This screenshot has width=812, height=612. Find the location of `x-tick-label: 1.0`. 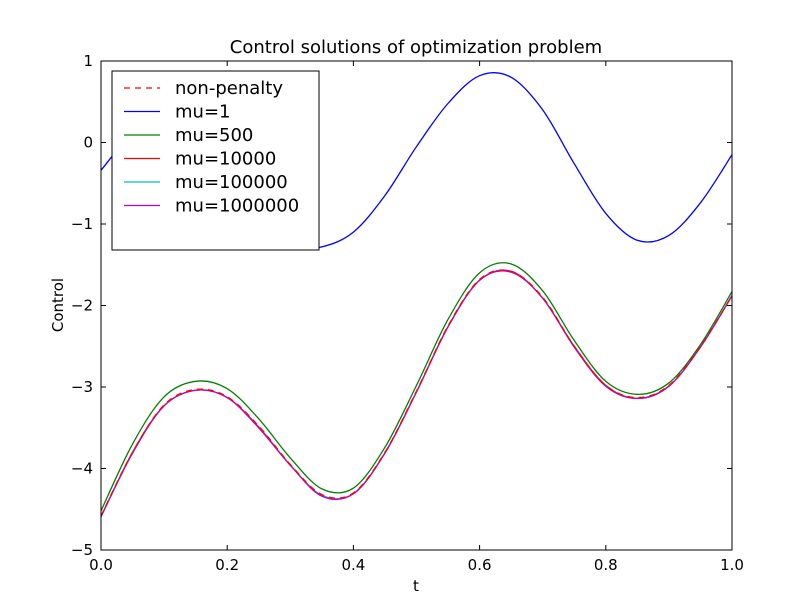

x-tick-label: 1.0 is located at coordinates (732, 565).